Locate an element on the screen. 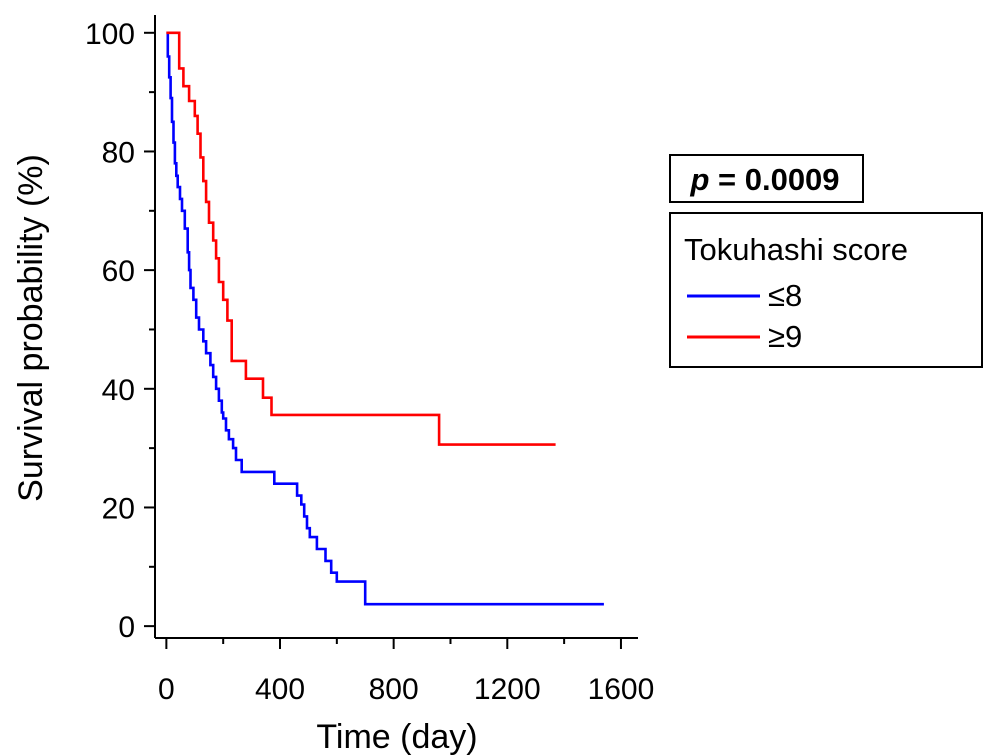  y-tick-label-100: 100 is located at coordinates (110, 34).